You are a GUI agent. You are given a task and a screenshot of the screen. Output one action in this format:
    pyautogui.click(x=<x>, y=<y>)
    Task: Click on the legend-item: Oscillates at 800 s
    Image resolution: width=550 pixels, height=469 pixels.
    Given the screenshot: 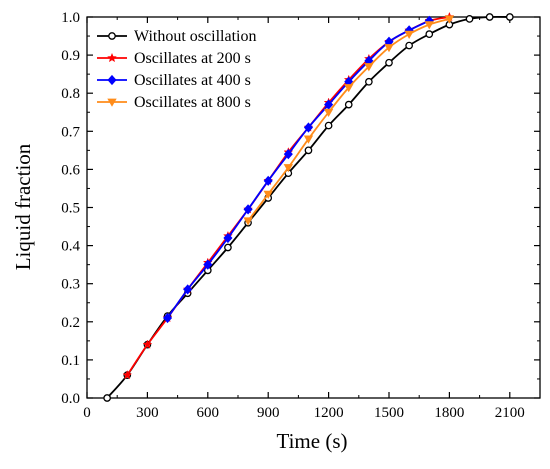 What is the action you would take?
    pyautogui.click(x=174, y=102)
    